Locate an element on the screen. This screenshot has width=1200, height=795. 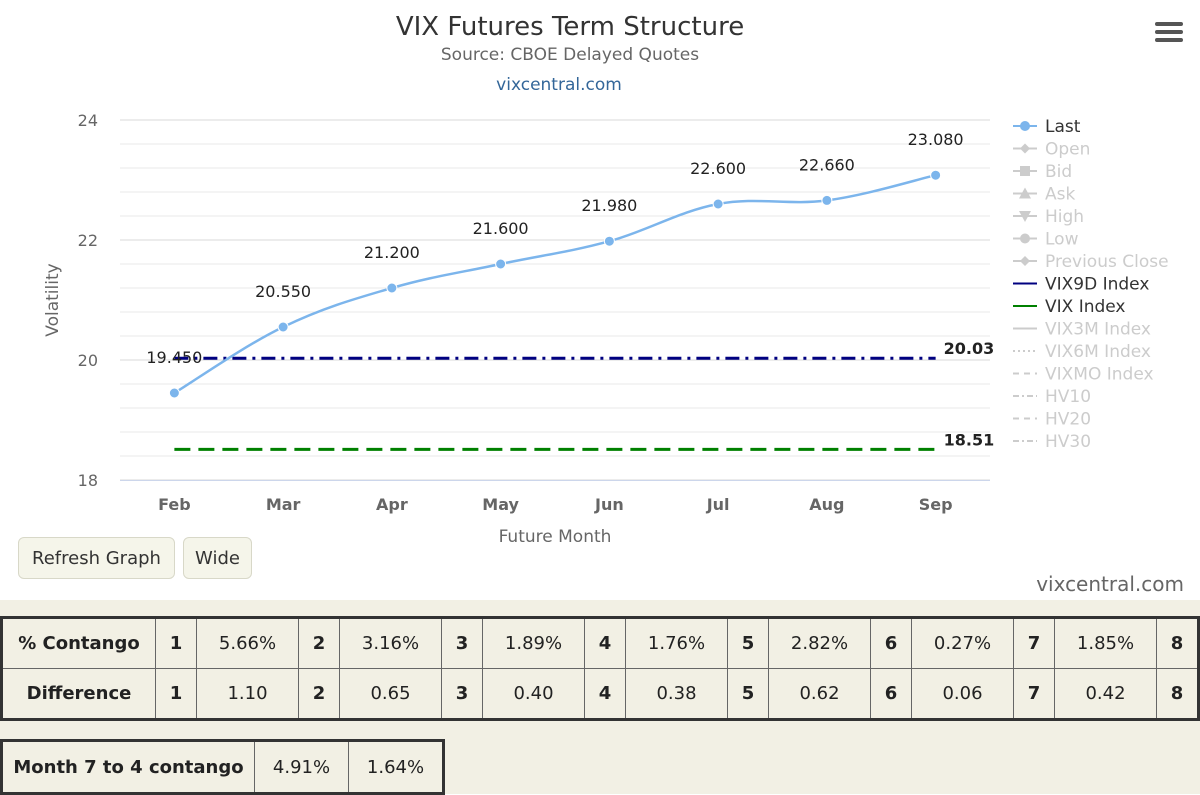
legend-label: Previous Close is located at coordinates (1107, 262).